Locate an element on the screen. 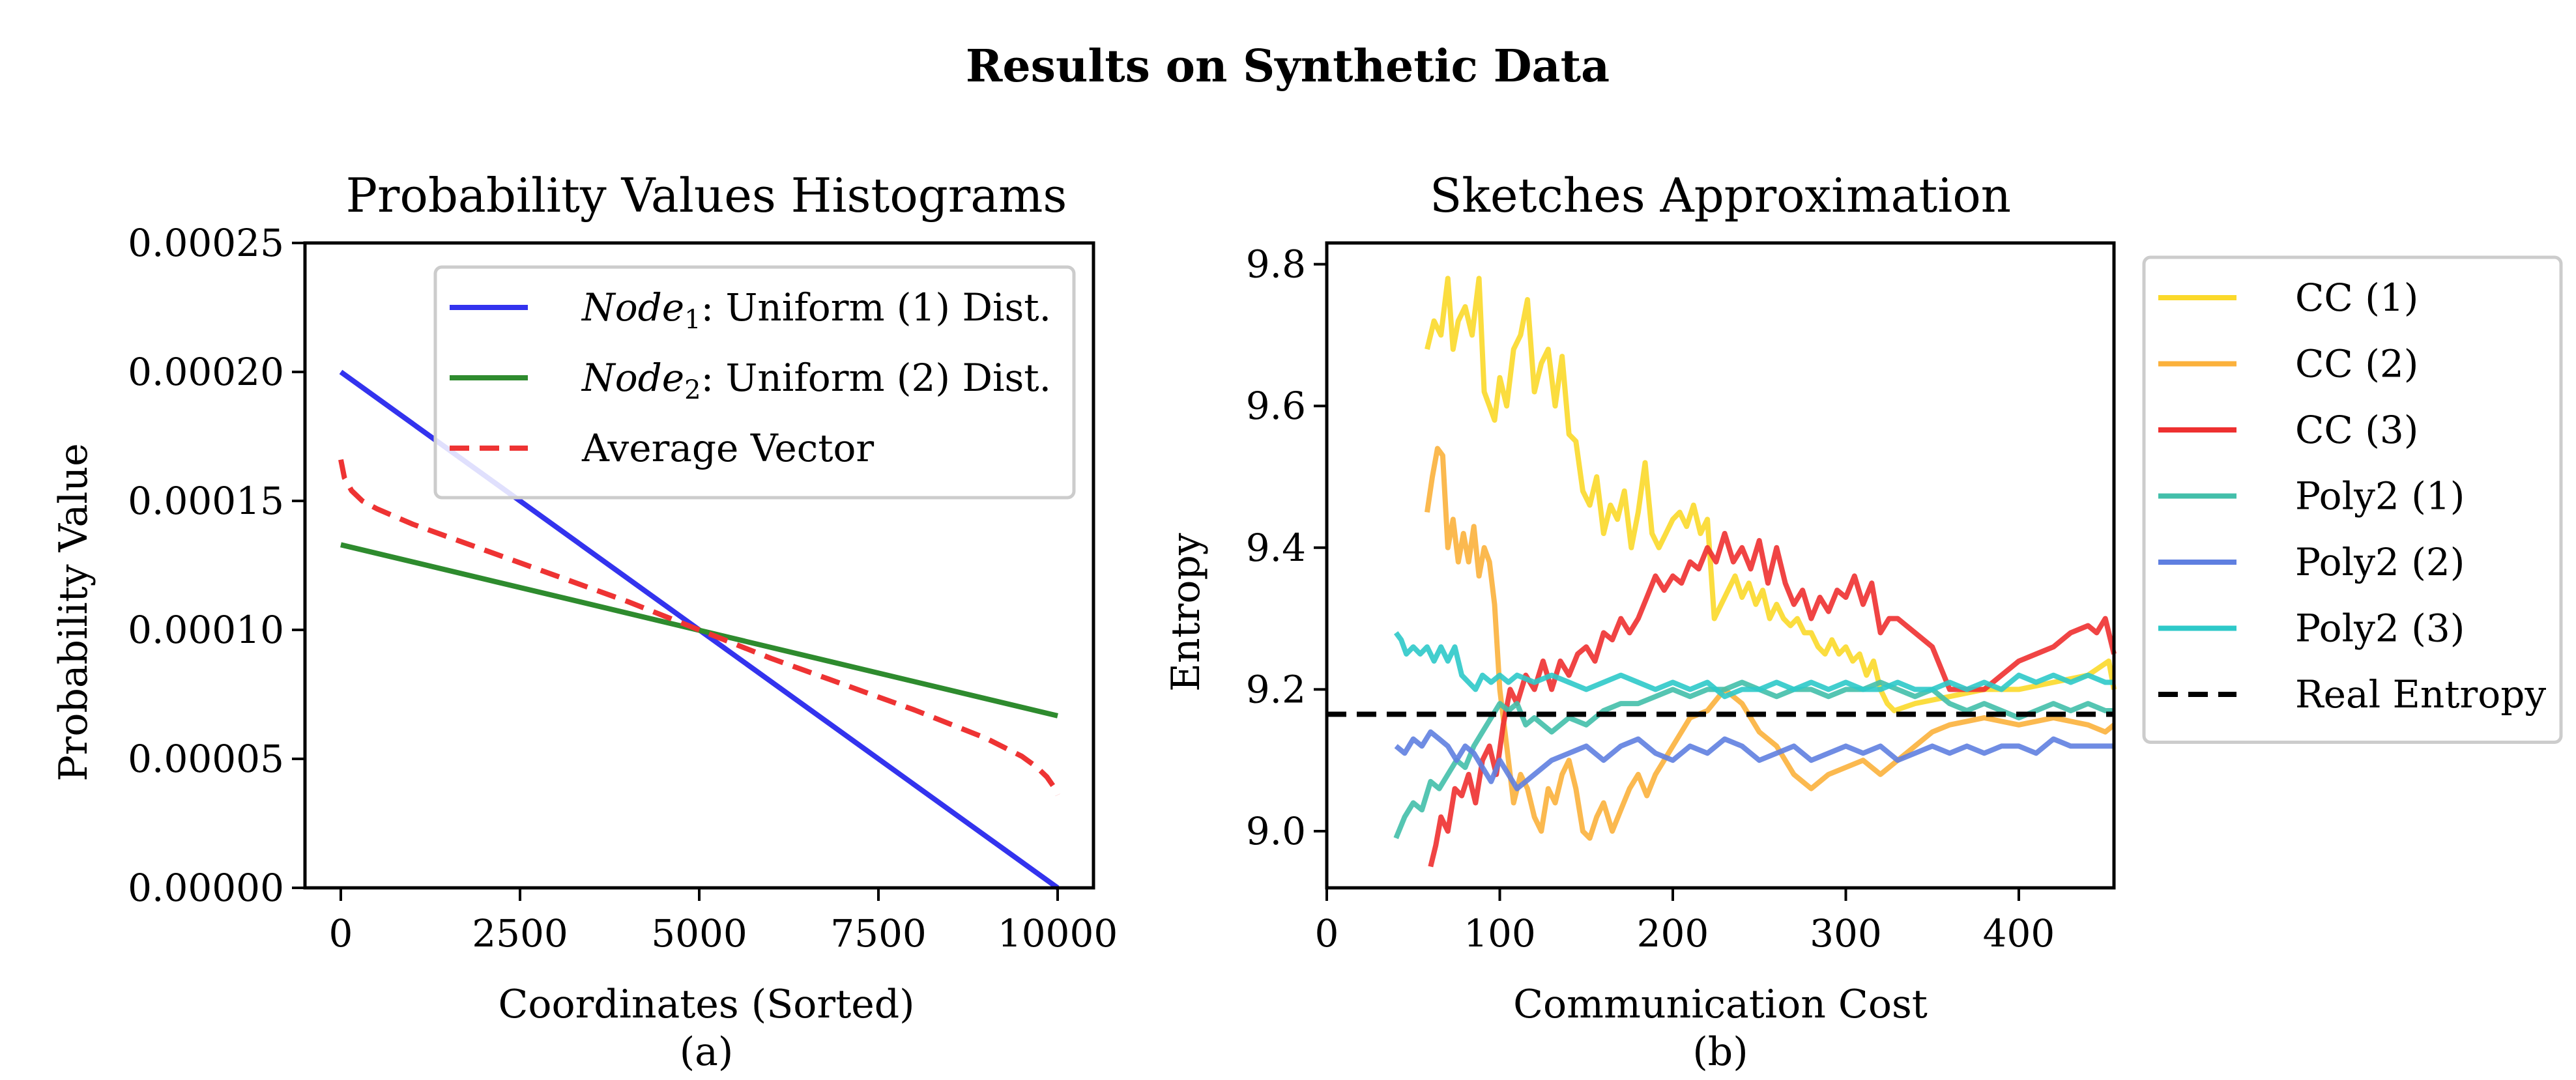  panel-a-ytick-label: 0.00010 is located at coordinates (206, 630).